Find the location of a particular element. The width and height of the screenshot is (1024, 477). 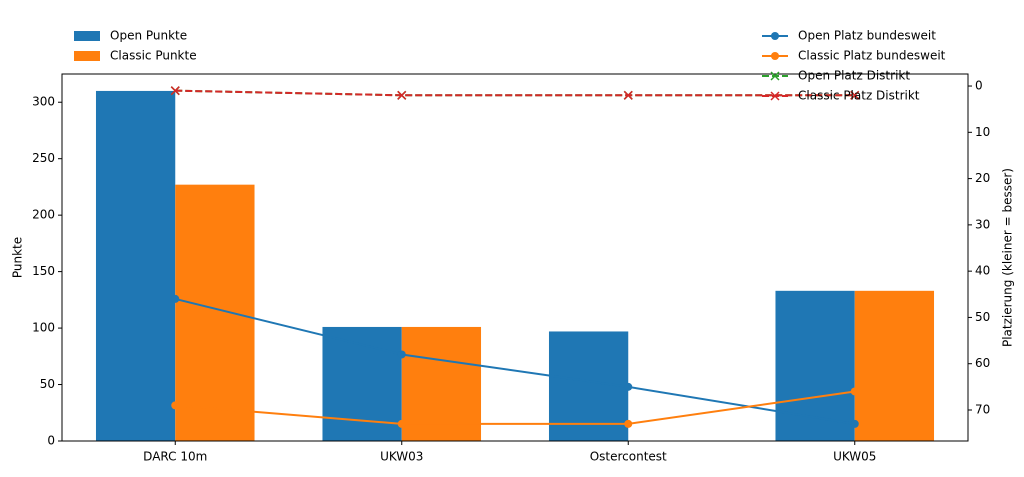

y-tick-label: 200 is located at coordinates (43, 215).